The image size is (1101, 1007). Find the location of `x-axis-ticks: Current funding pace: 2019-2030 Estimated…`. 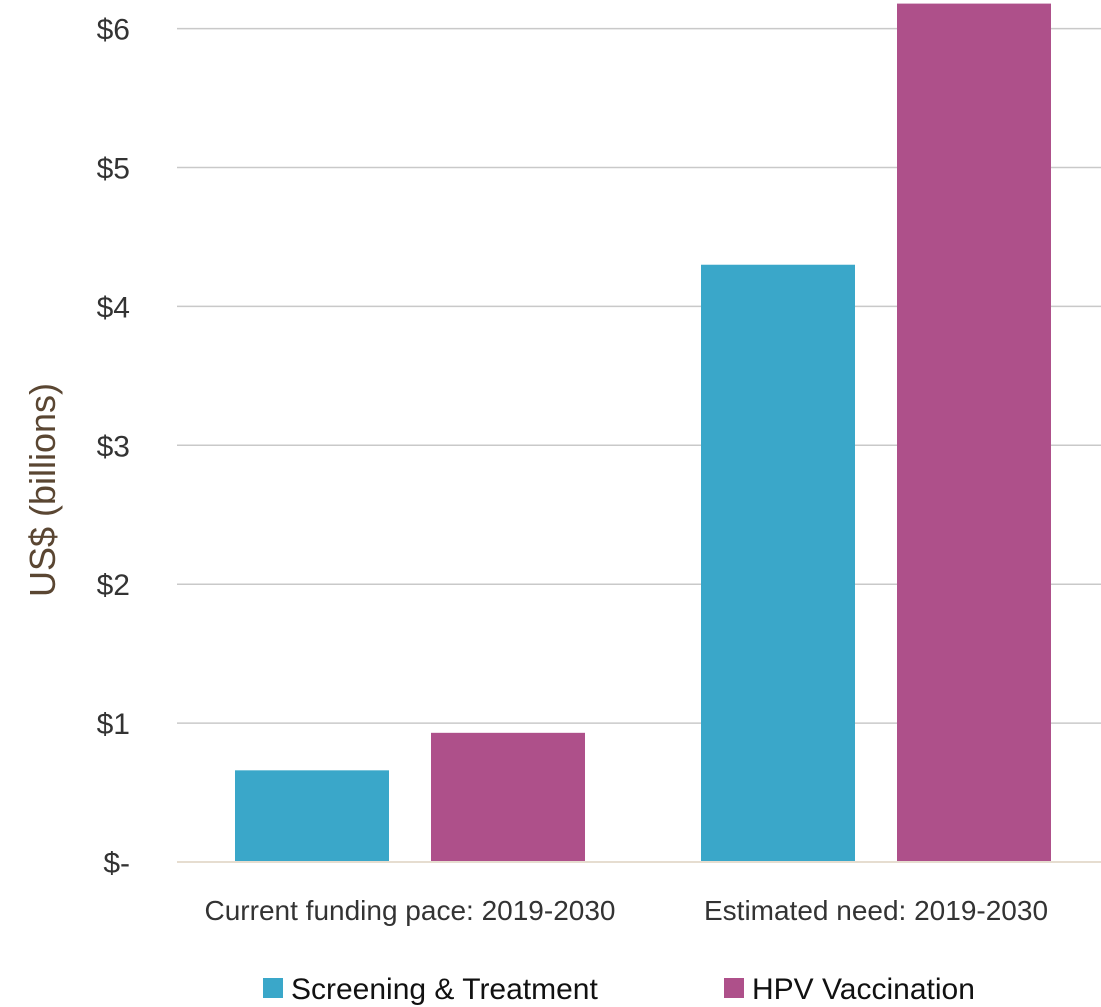

x-axis-ticks: Current funding pace: 2019-2030 Estimated… is located at coordinates (627, 910).